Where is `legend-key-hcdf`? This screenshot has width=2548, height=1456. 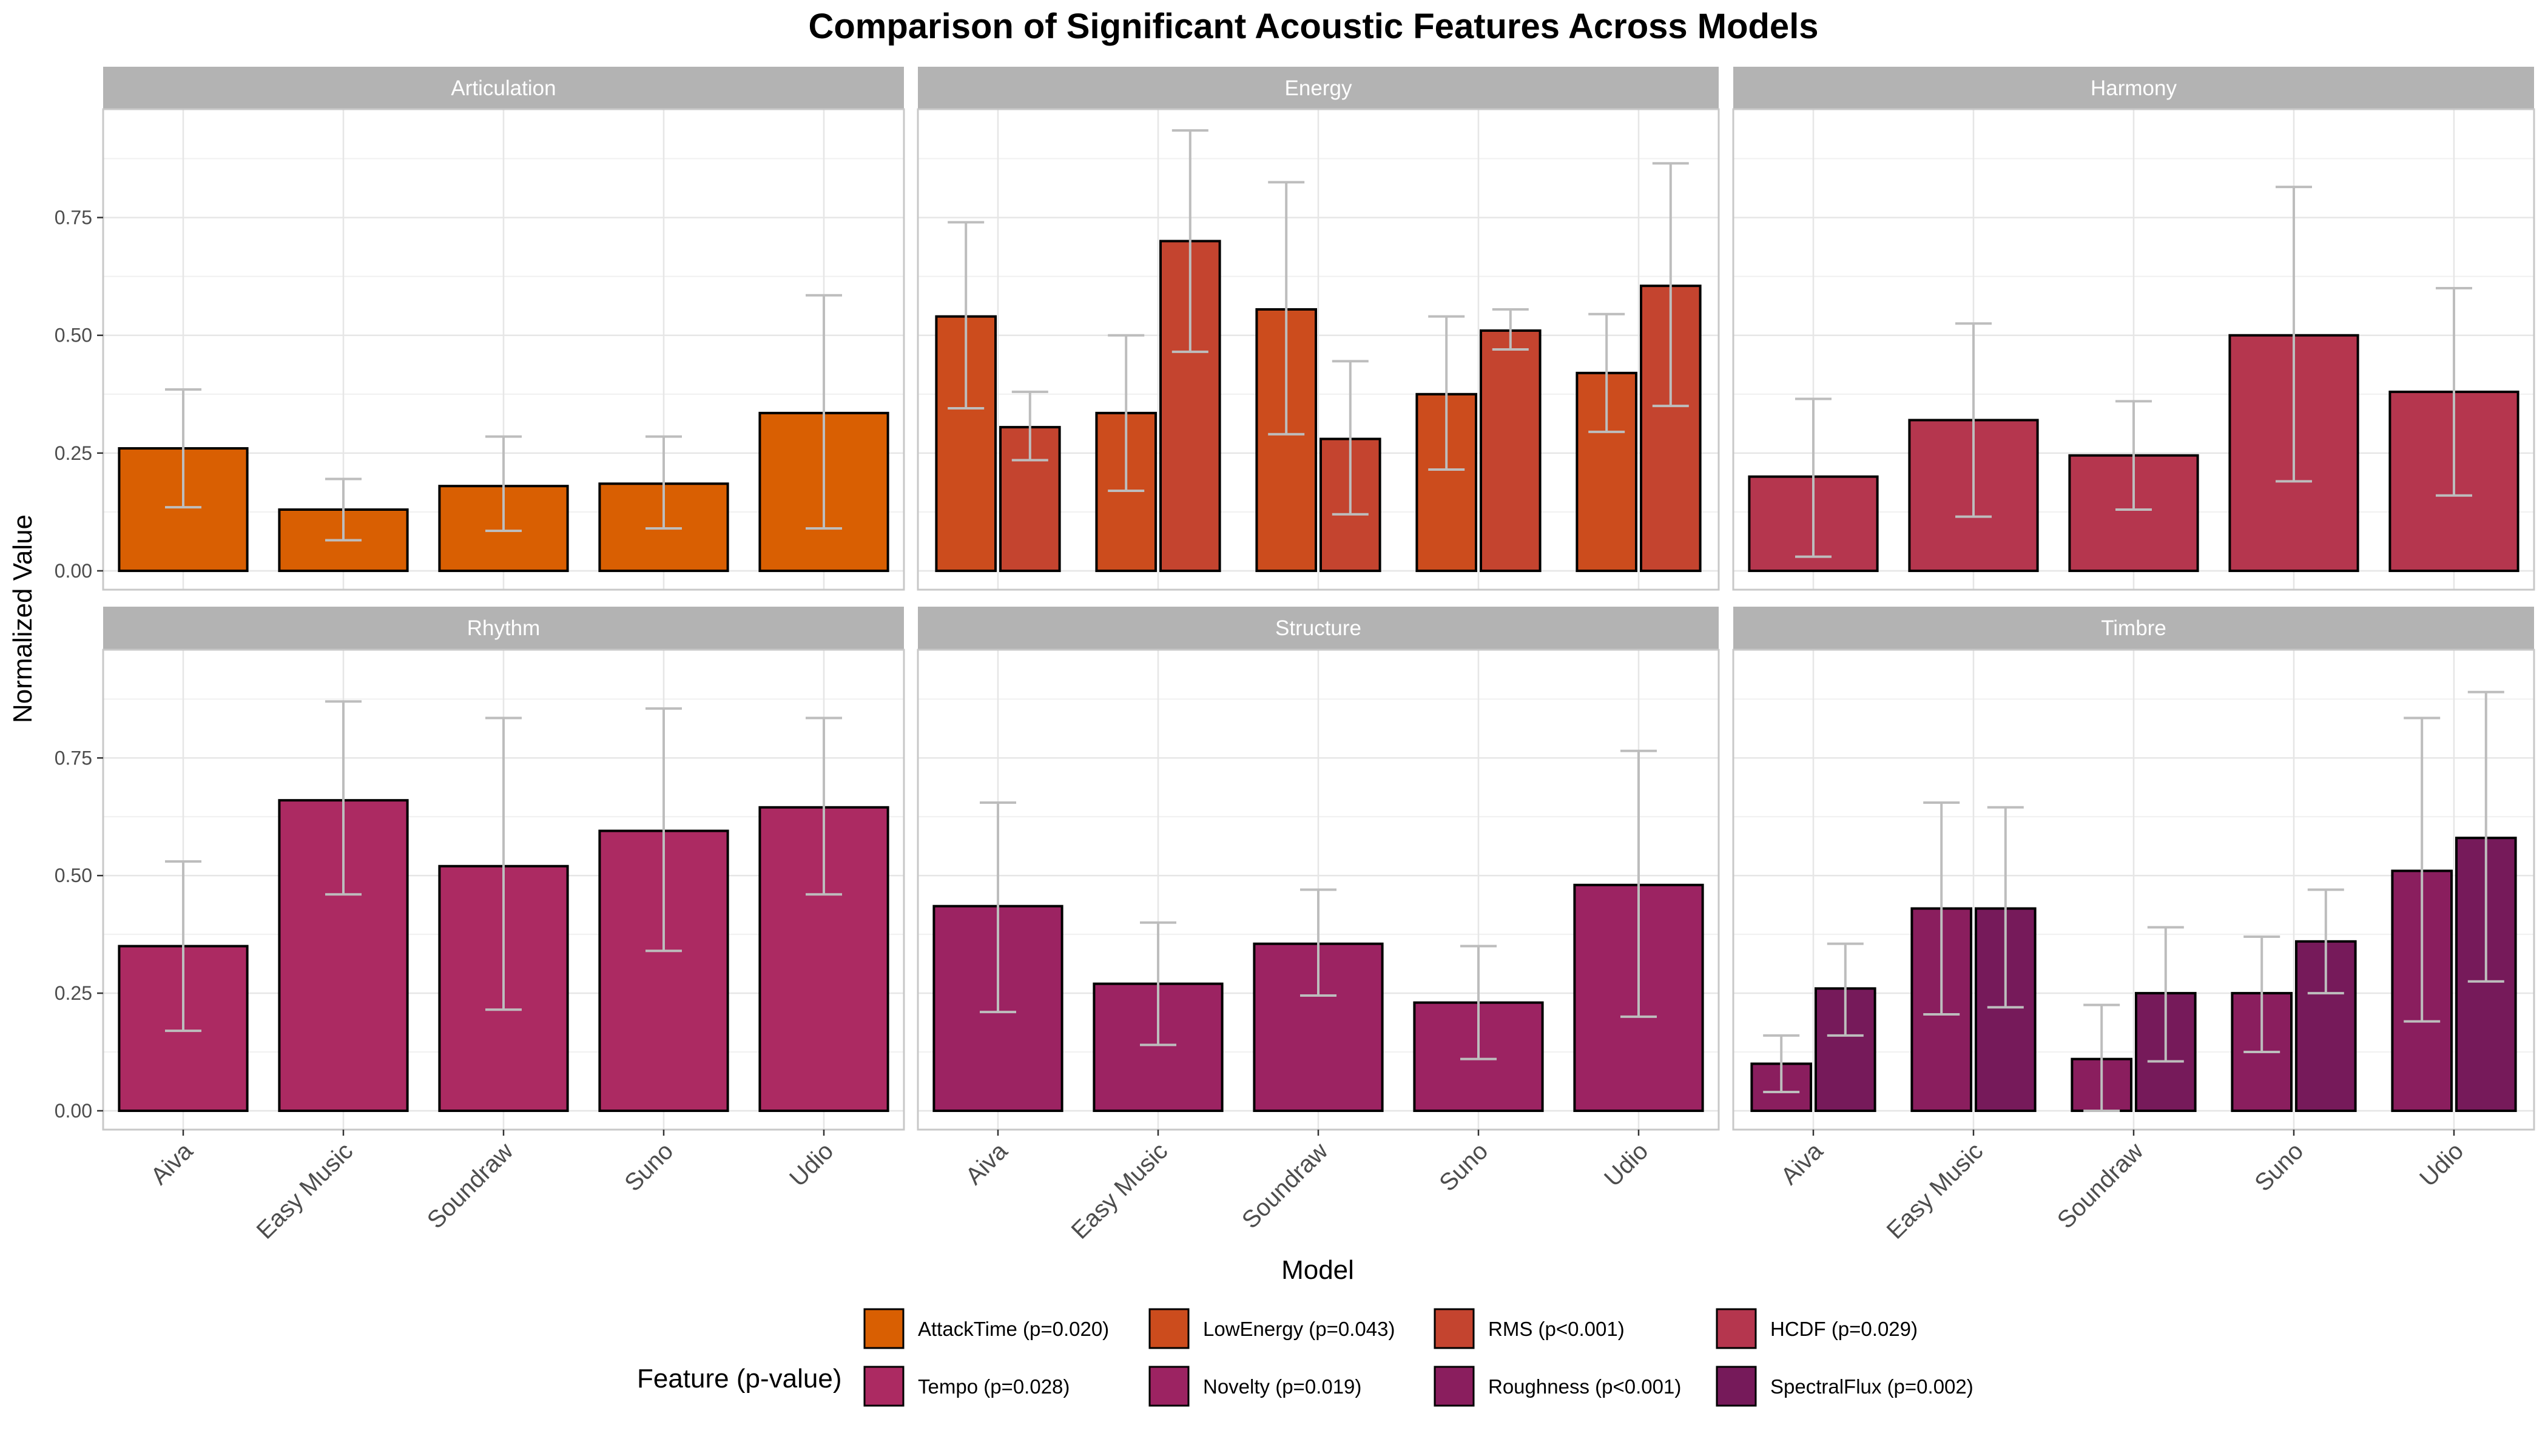 legend-key-hcdf is located at coordinates (1736, 1328).